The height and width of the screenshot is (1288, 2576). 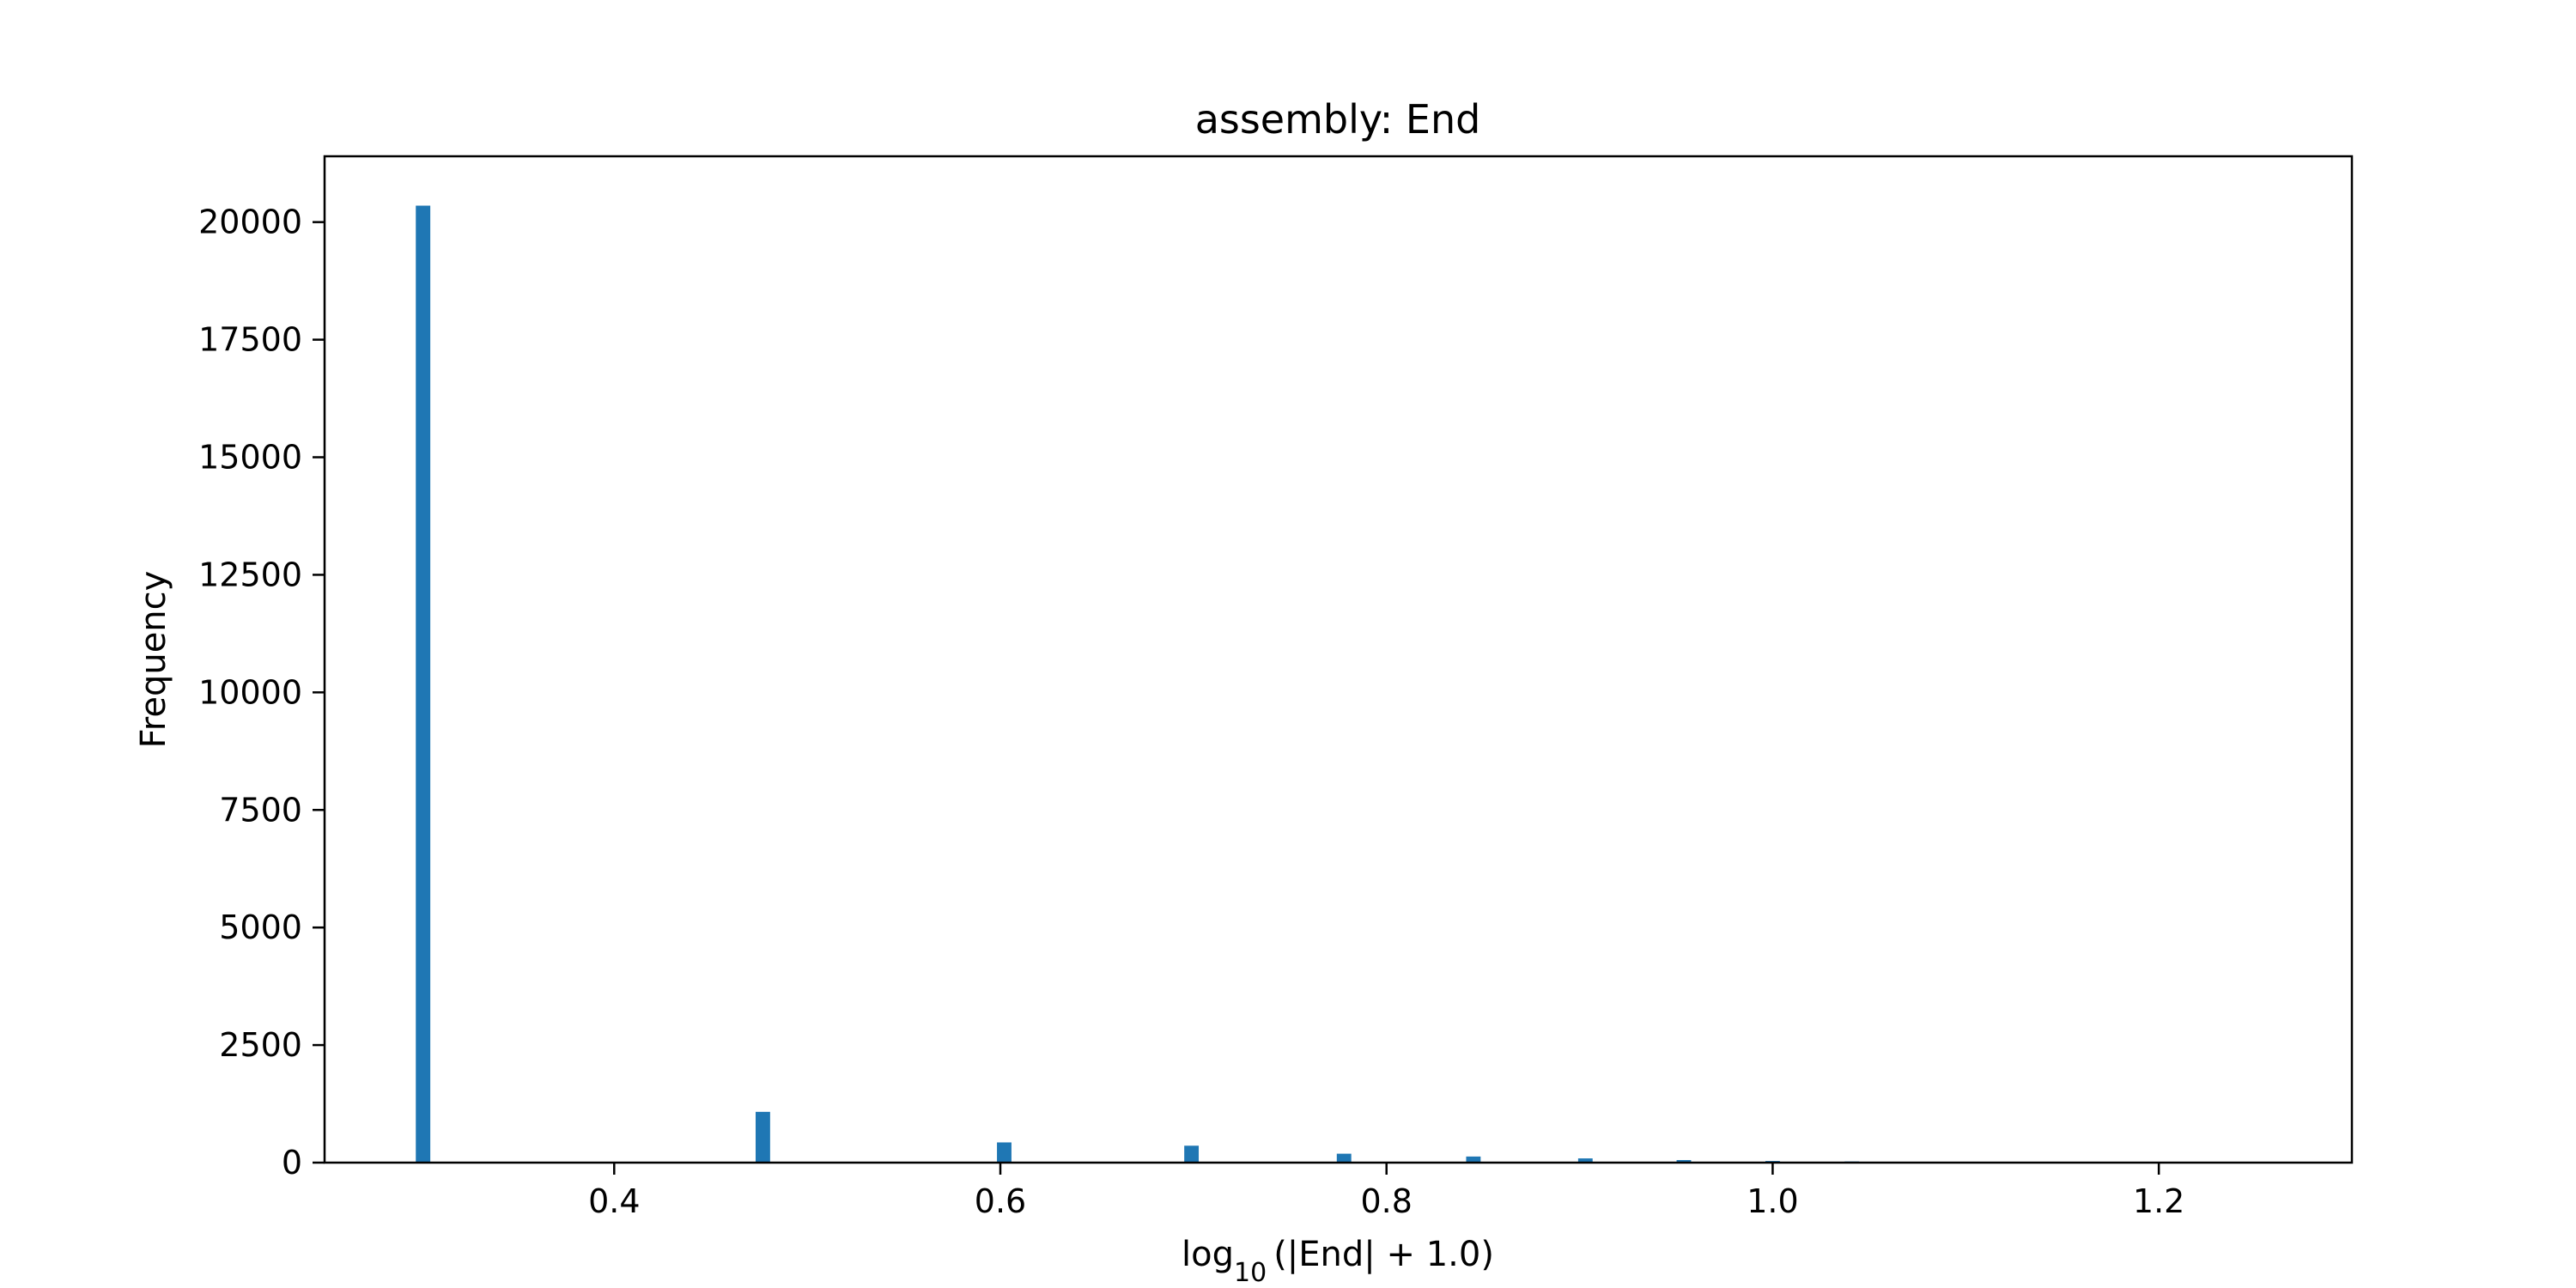 I want to click on x-axis-label: log10 (|End| + 1.0), so click(x=1338, y=1261).